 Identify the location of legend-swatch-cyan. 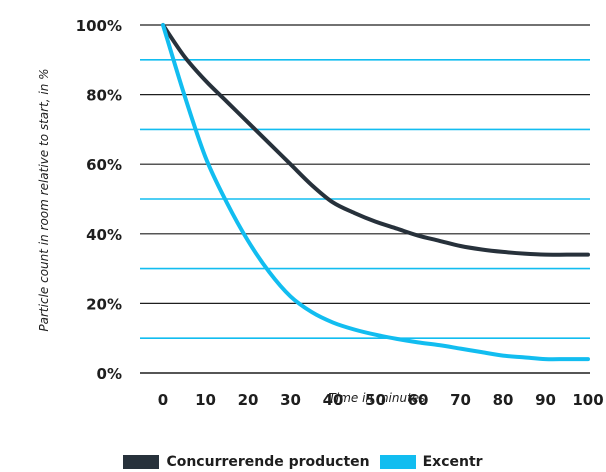
(397, 462).